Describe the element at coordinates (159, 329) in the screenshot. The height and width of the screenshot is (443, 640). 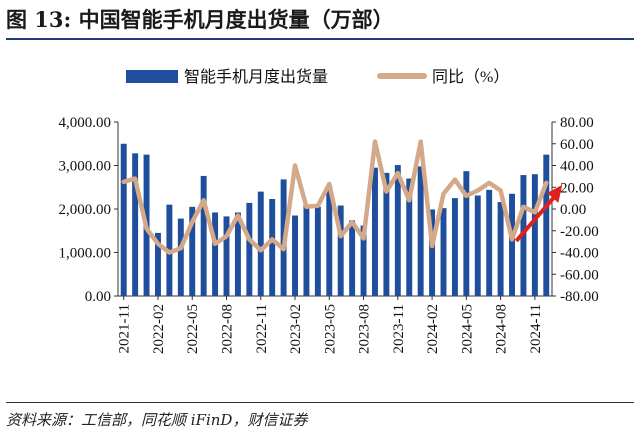
I see `x-tick-label: 2022-02` at that location.